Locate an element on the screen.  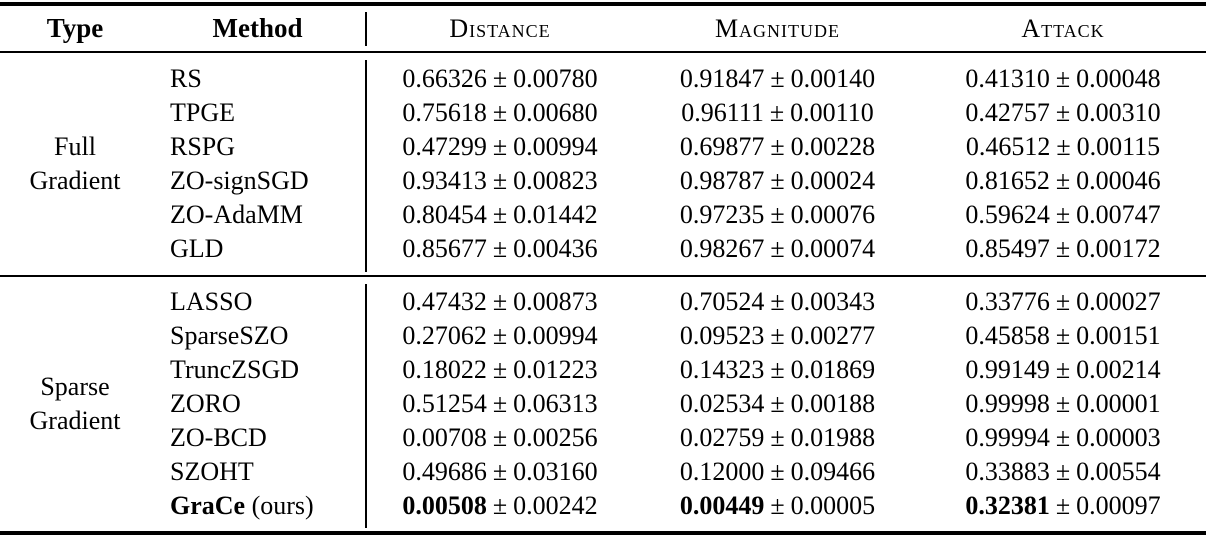
std-value: 0.00151 is located at coordinates (1118, 335).